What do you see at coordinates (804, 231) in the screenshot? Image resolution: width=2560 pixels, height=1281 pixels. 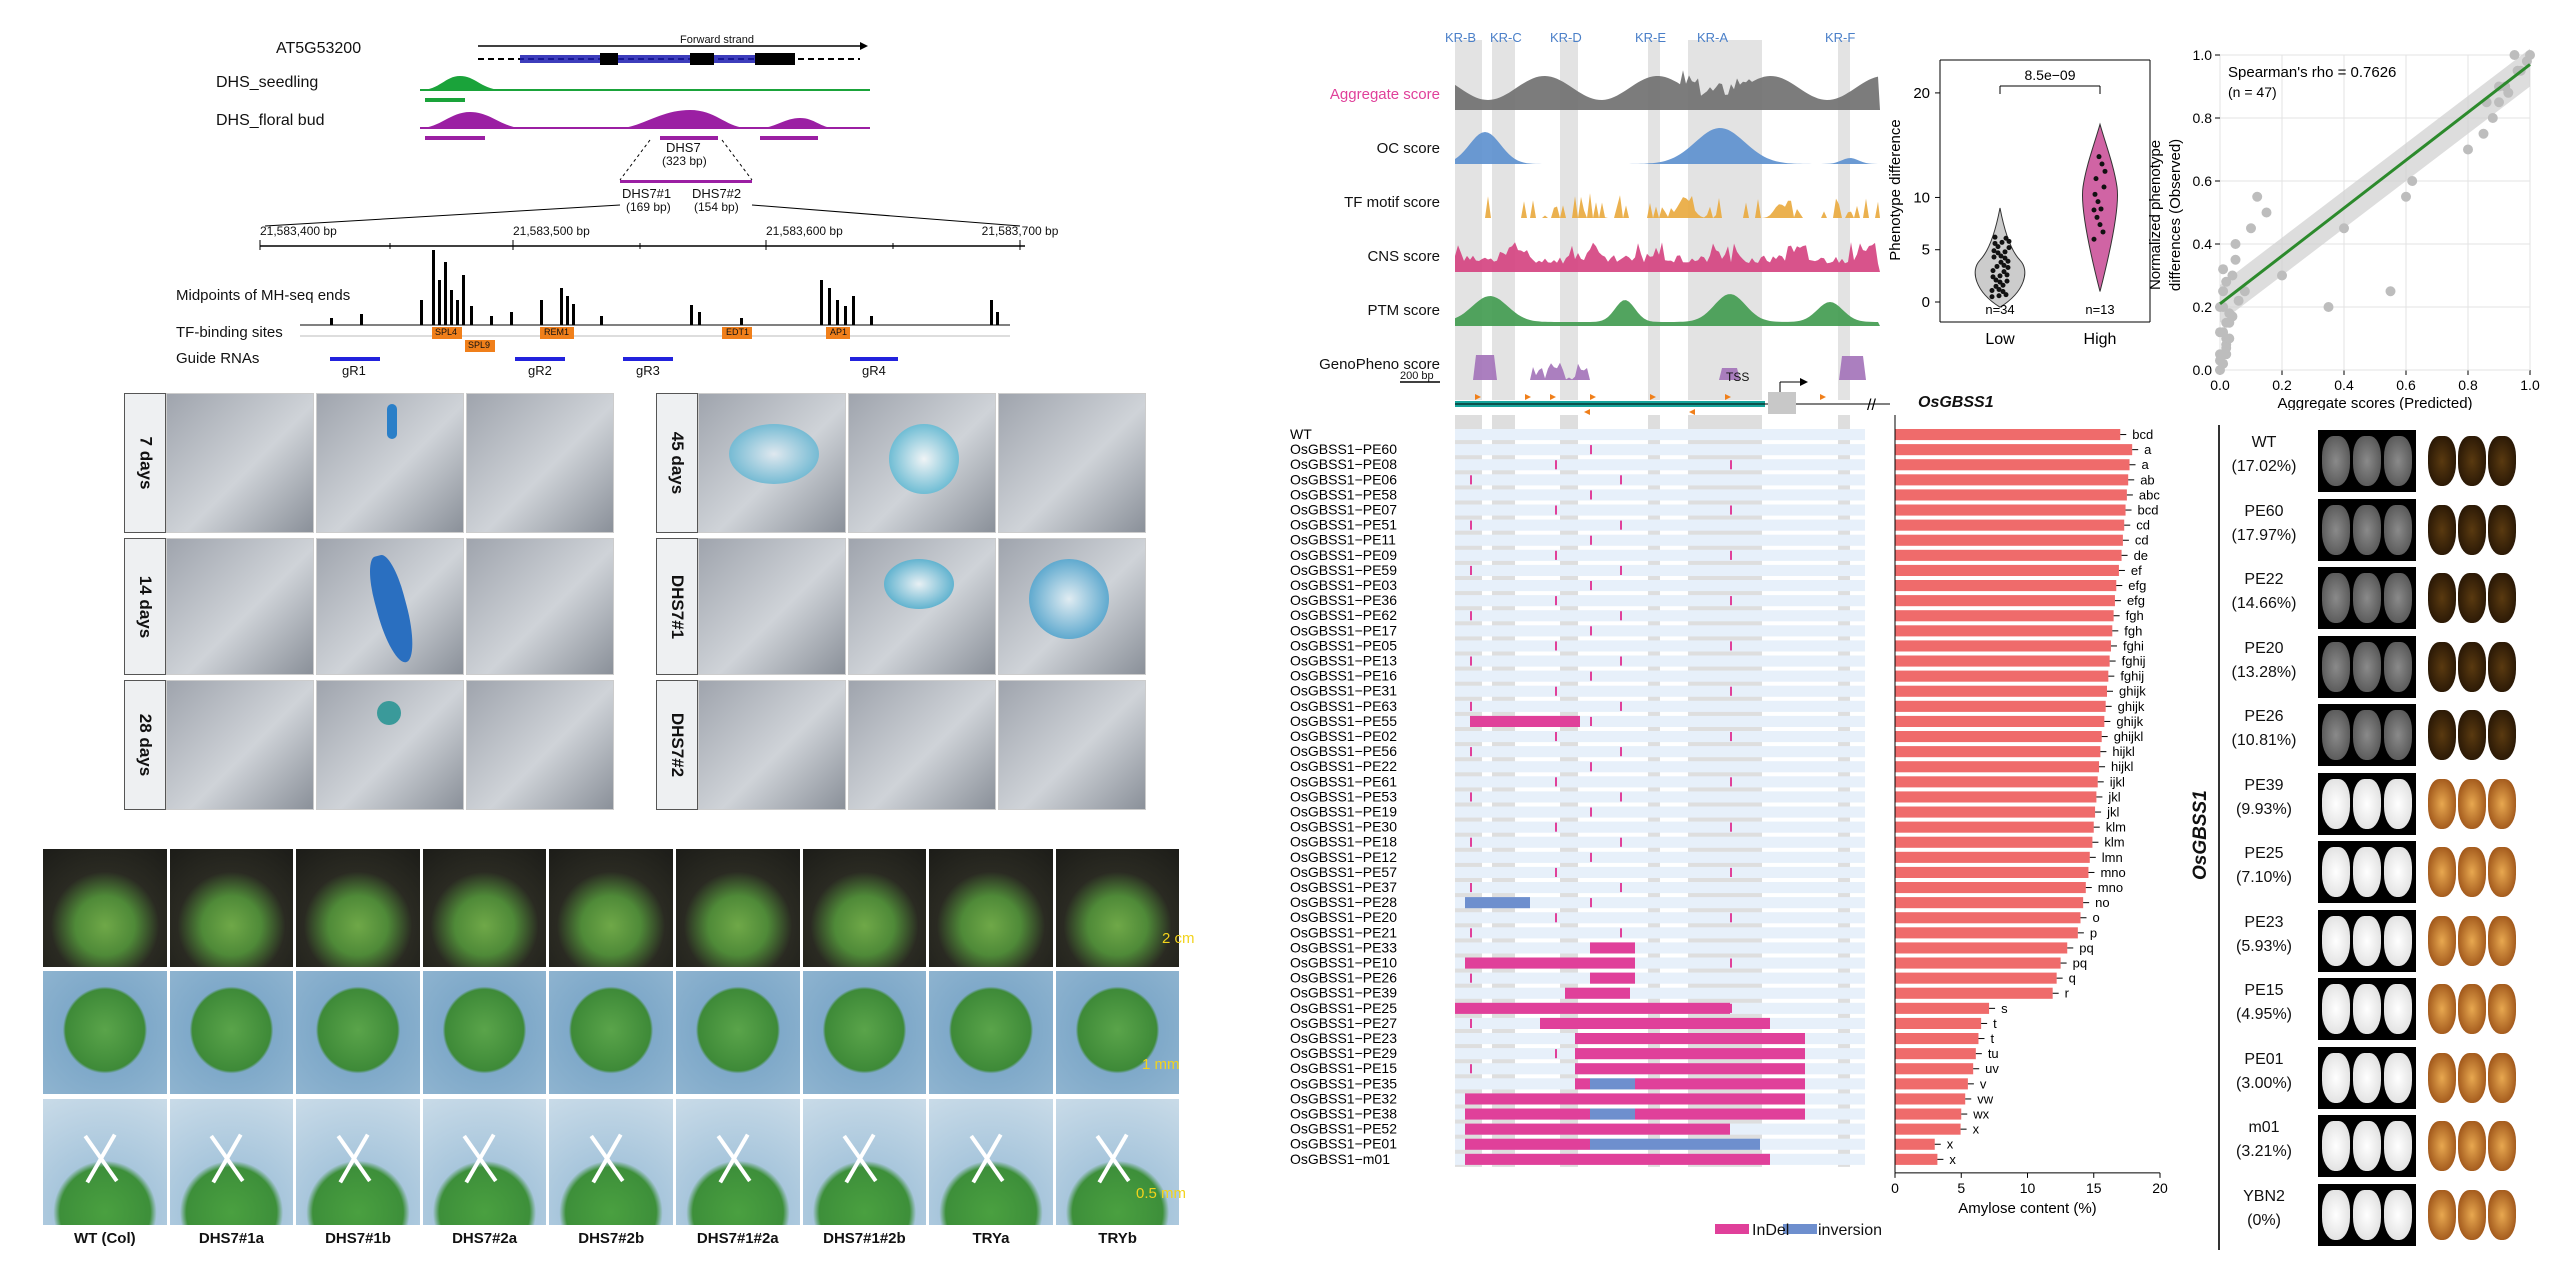 I see `coord-3: 21,583,600 bp` at bounding box center [804, 231].